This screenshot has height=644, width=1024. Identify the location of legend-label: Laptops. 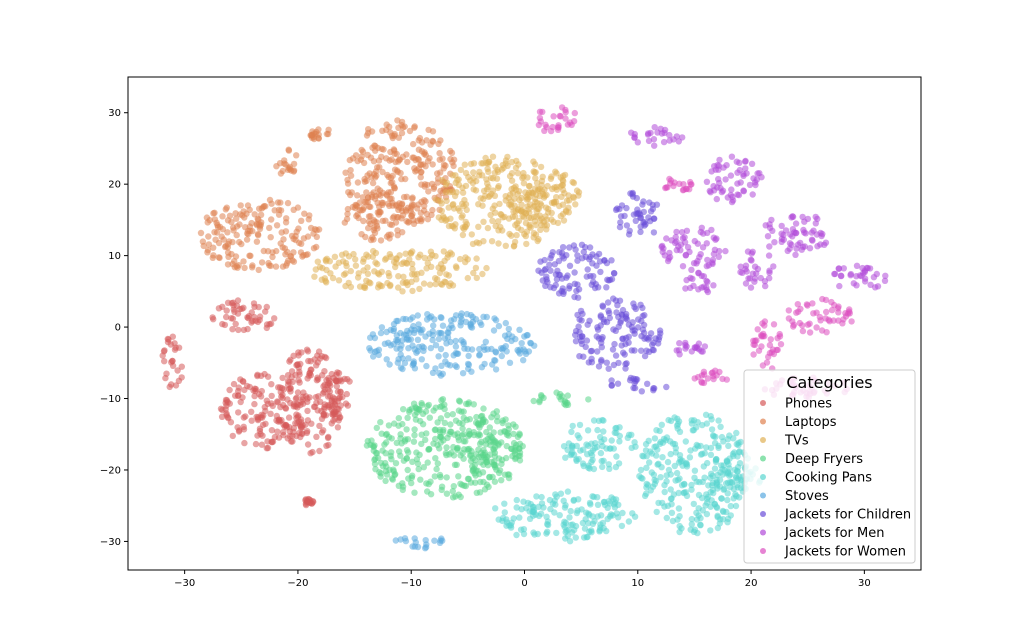
(811, 422).